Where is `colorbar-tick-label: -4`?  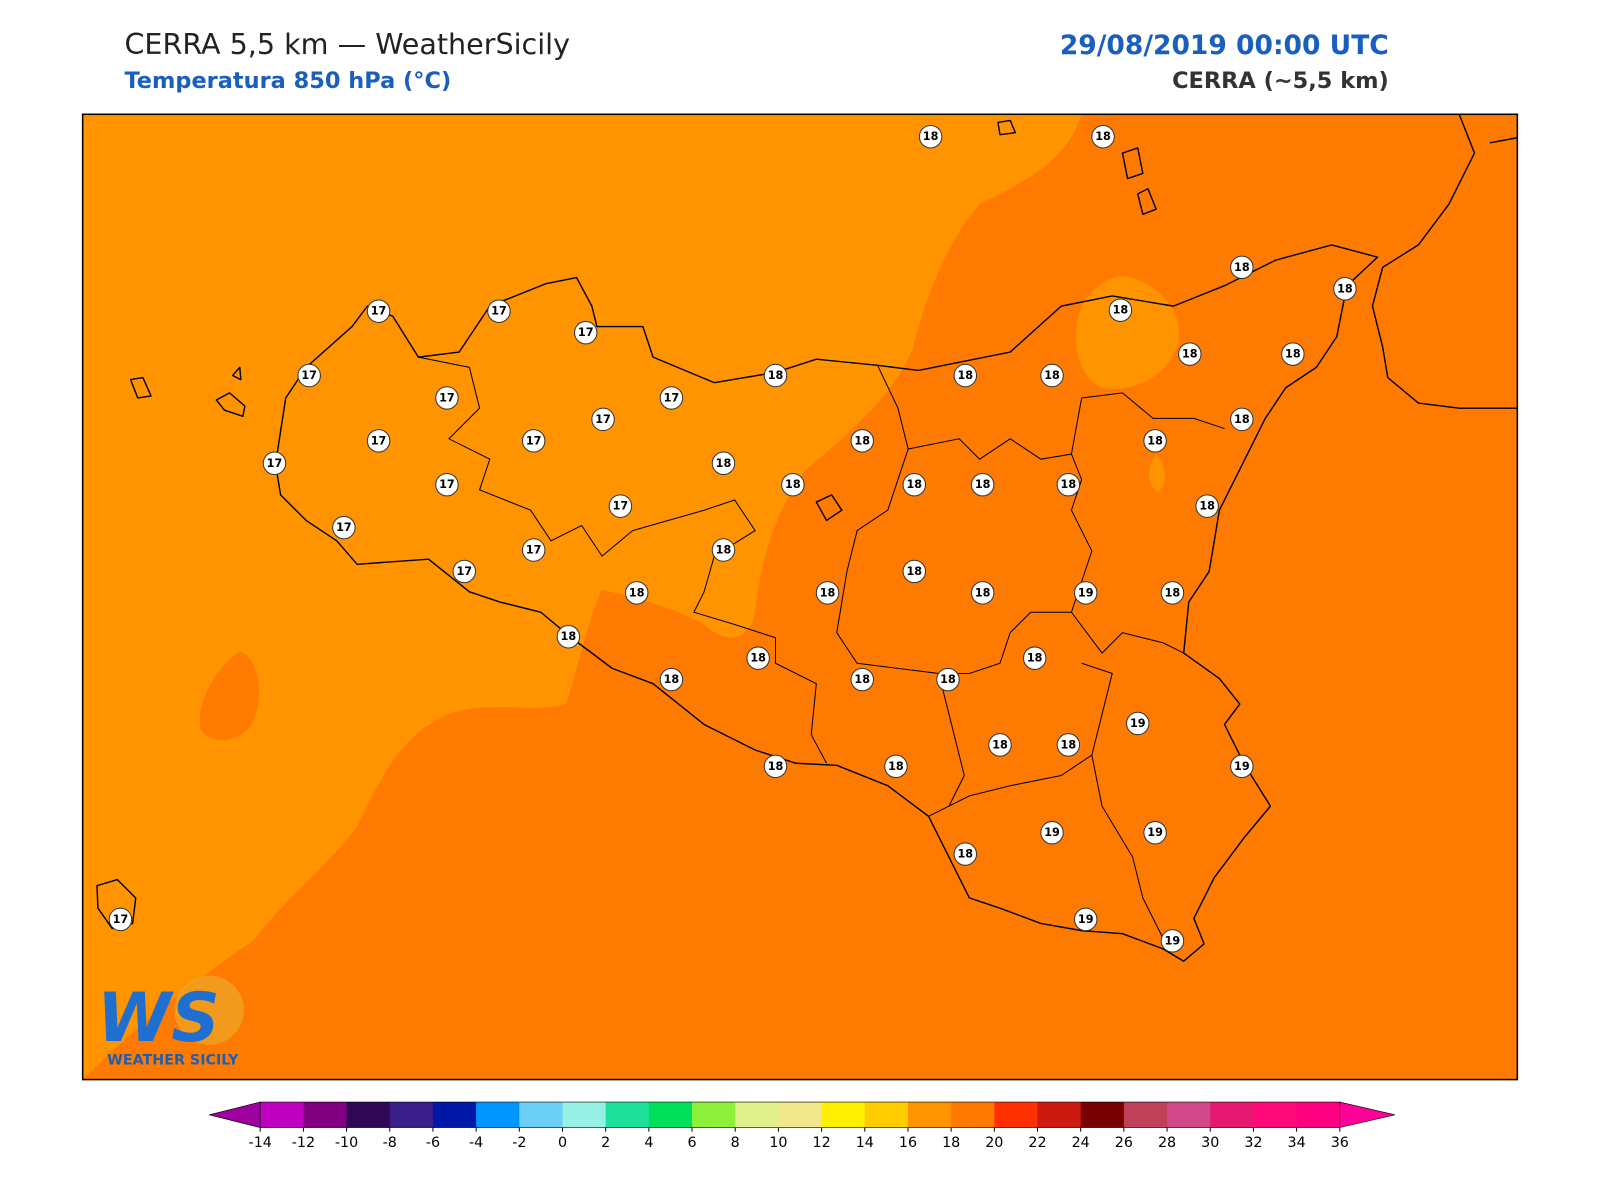
colorbar-tick-label: -4 is located at coordinates (476, 1143).